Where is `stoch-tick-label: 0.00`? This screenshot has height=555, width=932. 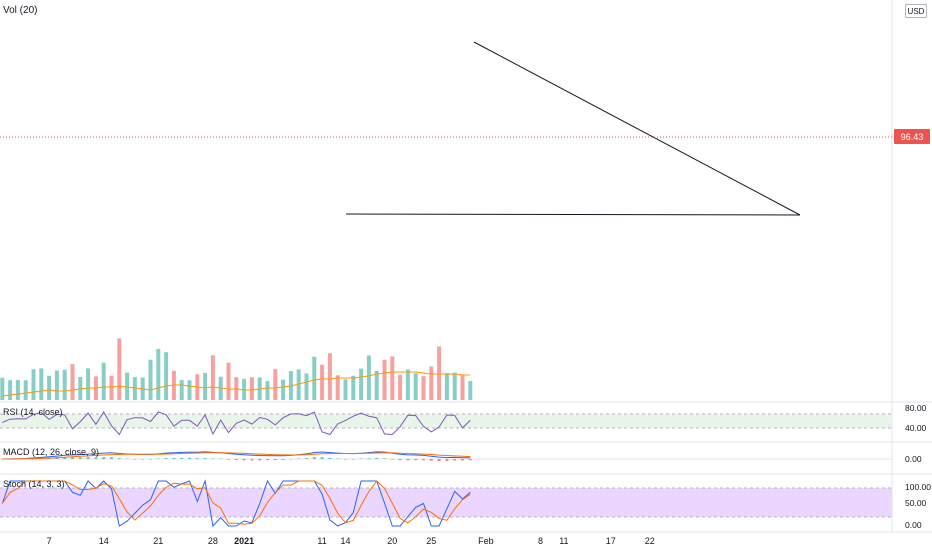
stoch-tick-label: 0.00 is located at coordinates (913, 525).